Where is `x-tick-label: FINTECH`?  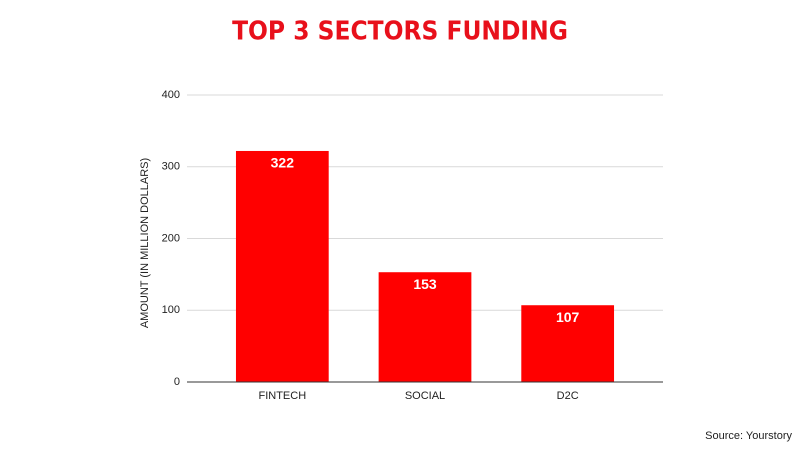 x-tick-label: FINTECH is located at coordinates (282, 396).